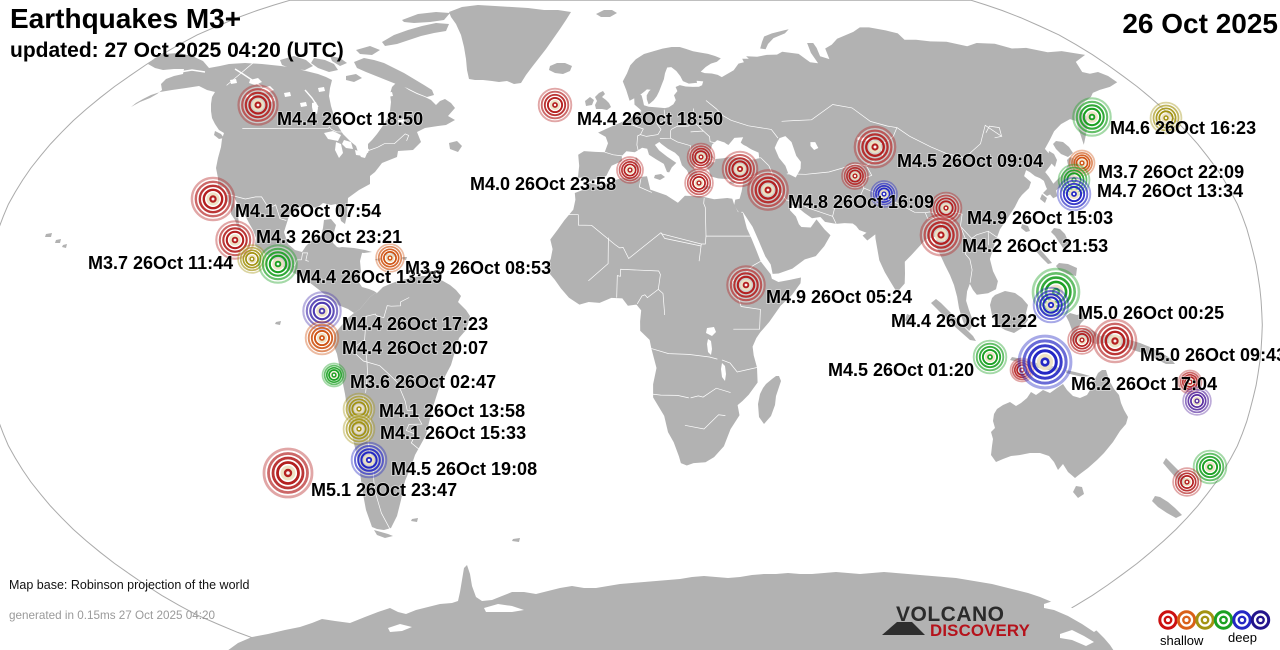 Image resolution: width=1280 pixels, height=650 pixels. I want to click on svg-text: M4.4 26Oct 17:23, so click(415, 324).